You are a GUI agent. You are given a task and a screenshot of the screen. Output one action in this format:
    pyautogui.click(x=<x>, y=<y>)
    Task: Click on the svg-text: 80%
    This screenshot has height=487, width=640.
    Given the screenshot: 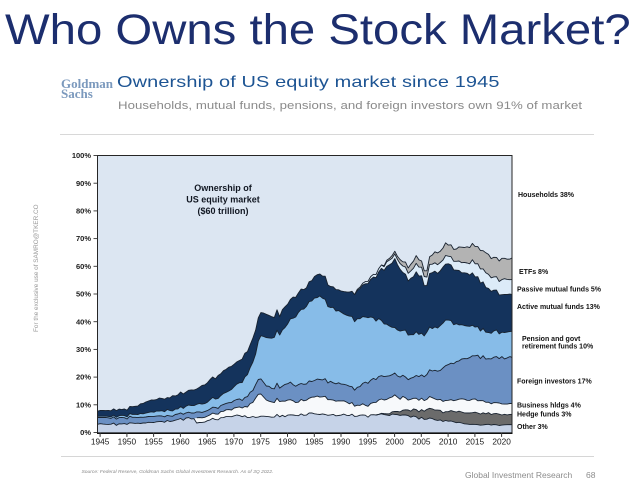 What is the action you would take?
    pyautogui.click(x=83, y=211)
    